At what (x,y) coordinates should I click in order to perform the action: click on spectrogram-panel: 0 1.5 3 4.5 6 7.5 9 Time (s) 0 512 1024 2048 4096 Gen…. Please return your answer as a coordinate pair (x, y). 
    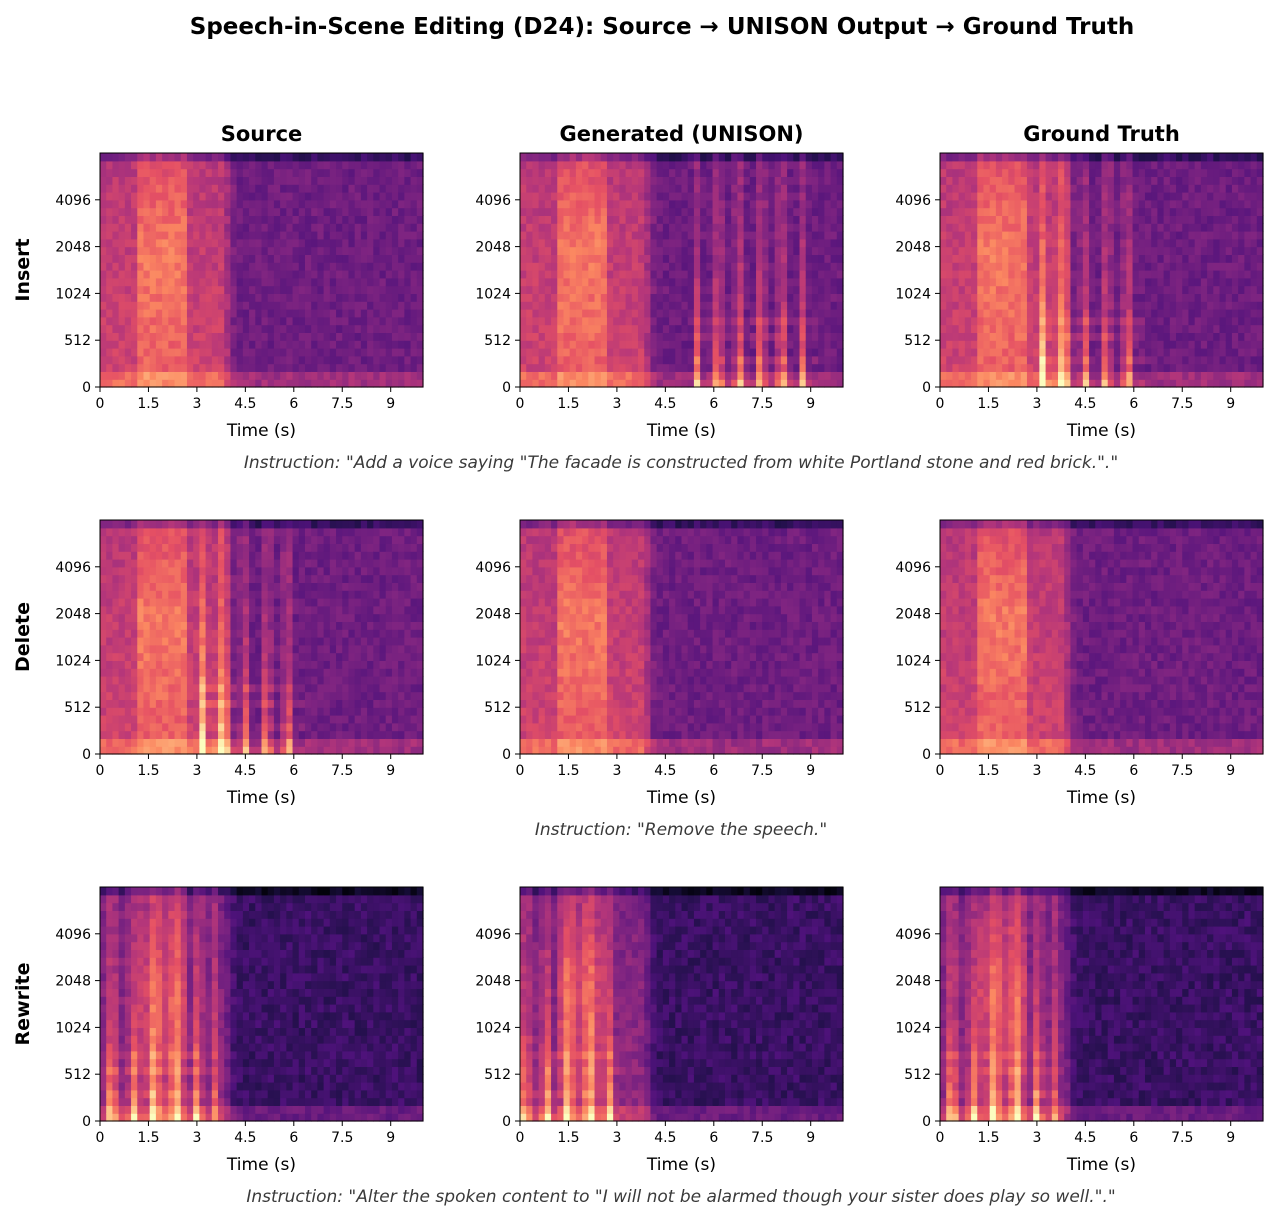
    Looking at the image, I should click on (659, 281).